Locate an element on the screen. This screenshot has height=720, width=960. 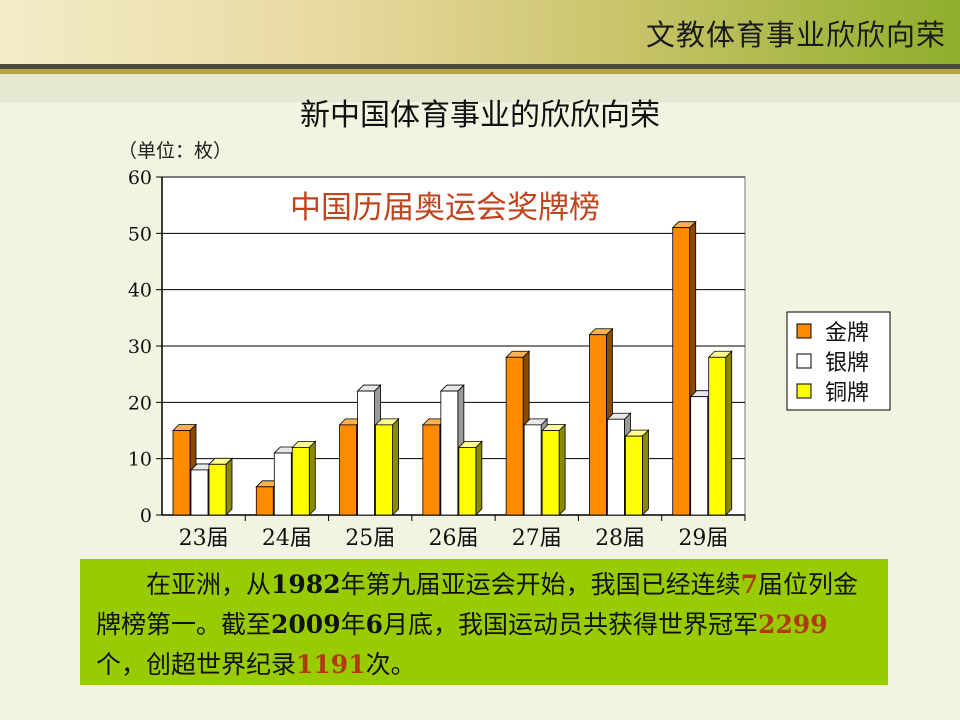
summary-text-6: 个，创超世界纪录 is located at coordinates (196, 664).